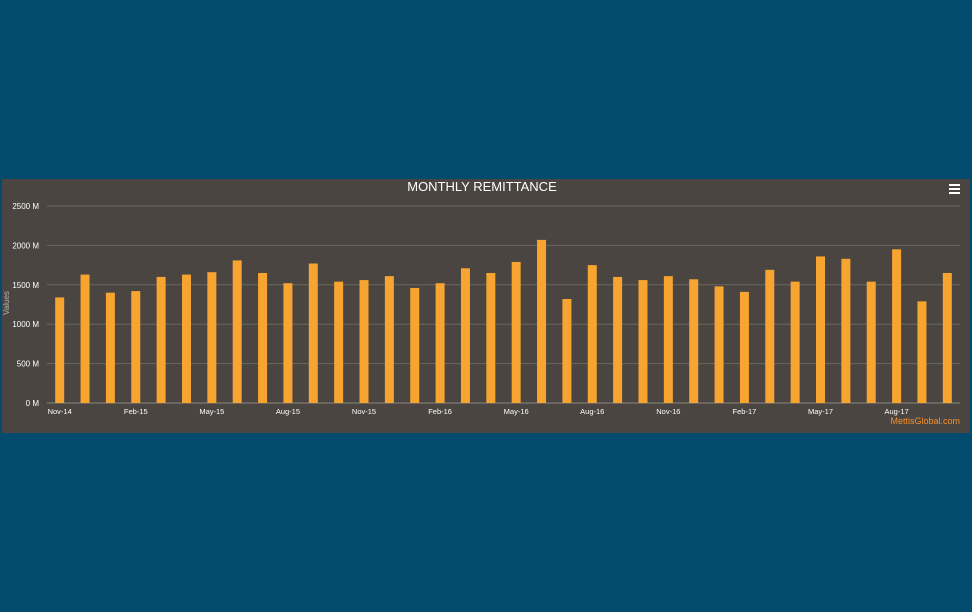  Describe the element at coordinates (897, 411) in the screenshot. I see `x-tick-label: Aug-17` at that location.